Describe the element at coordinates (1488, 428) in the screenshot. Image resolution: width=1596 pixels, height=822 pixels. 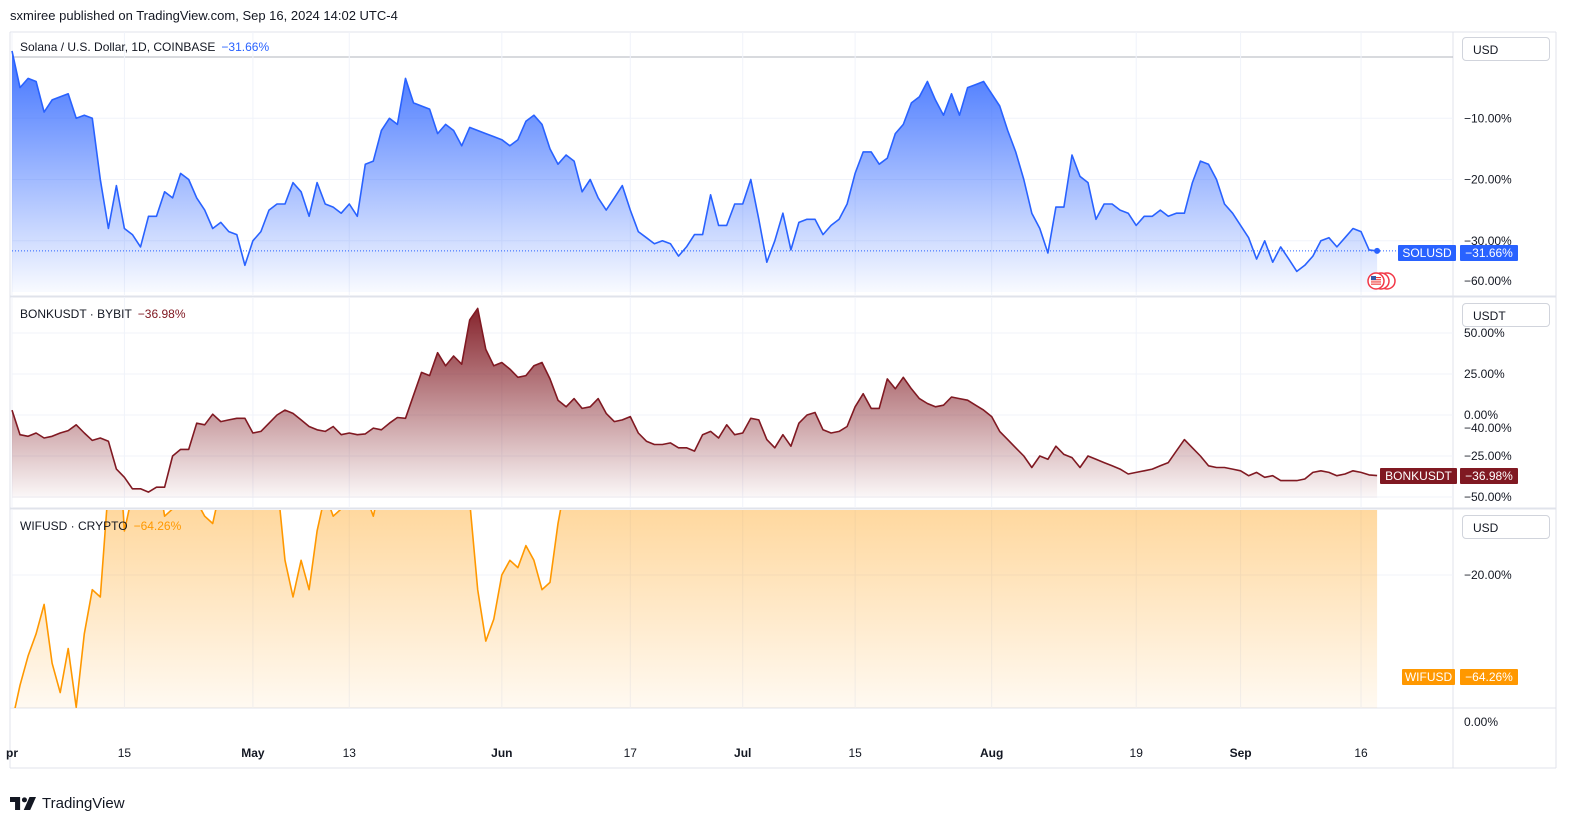
I see `y-tick-label: −40.00%` at that location.